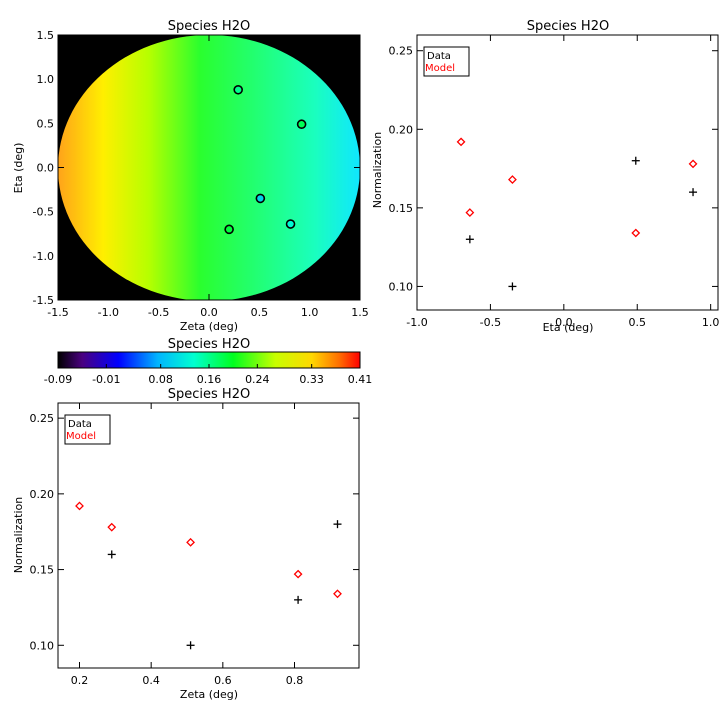  I want to click on map-xtick-label: -1.0, so click(108, 312).